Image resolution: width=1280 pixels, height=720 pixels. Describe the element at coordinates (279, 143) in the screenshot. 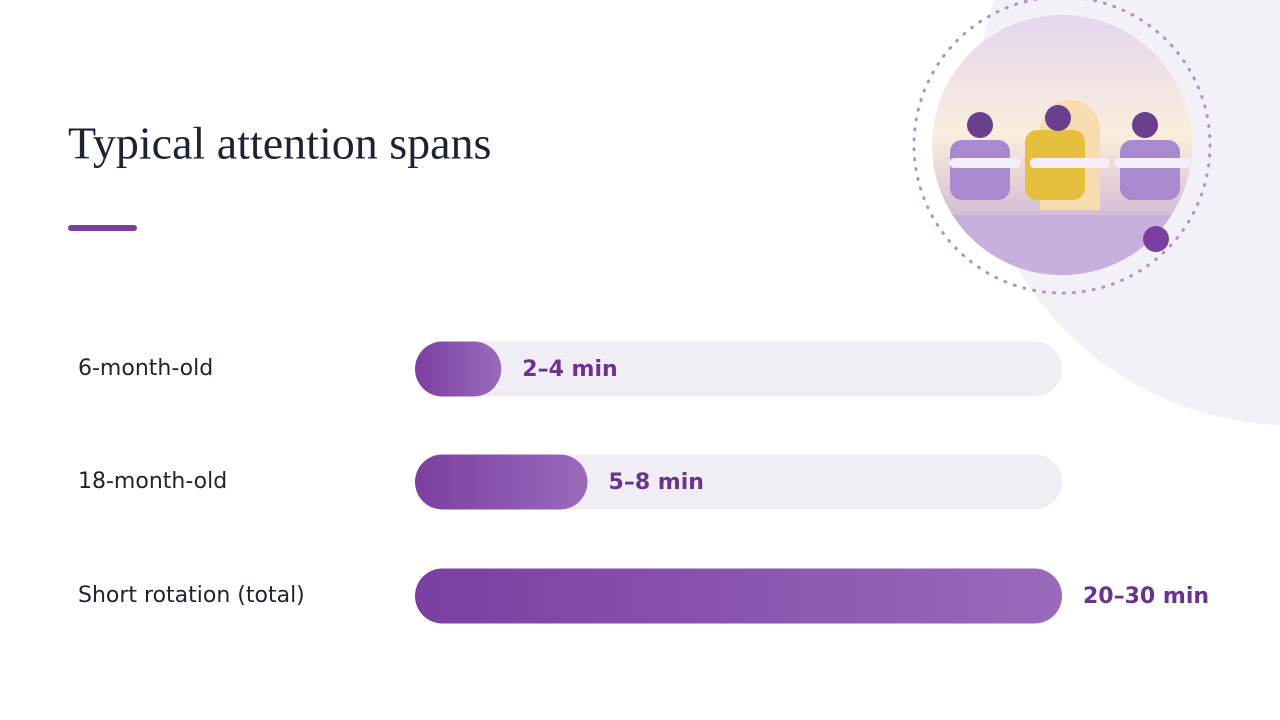

I see `chart-title: Typical attention spans` at that location.